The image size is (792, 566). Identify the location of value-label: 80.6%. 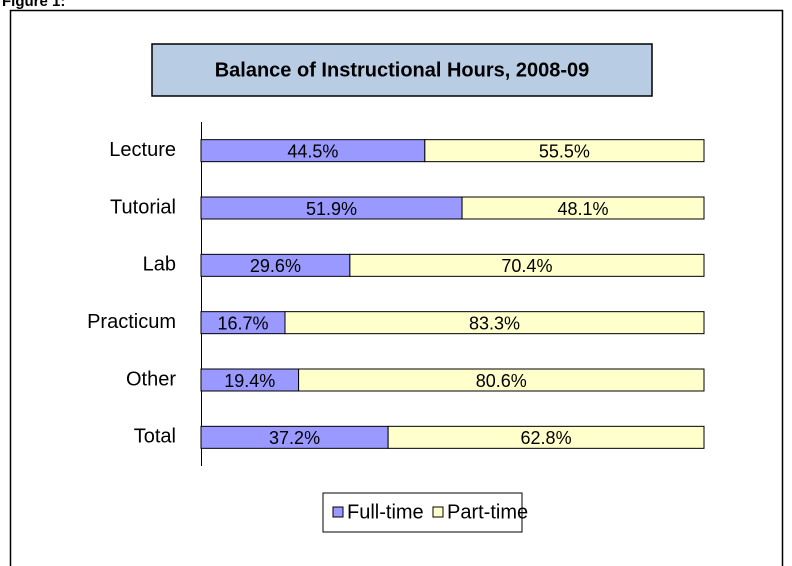
(501, 381).